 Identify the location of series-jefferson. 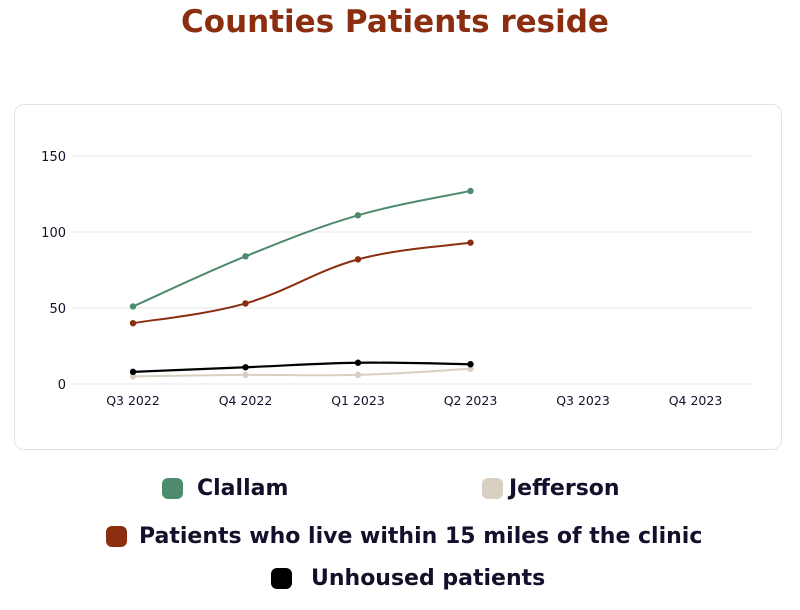
(301, 372).